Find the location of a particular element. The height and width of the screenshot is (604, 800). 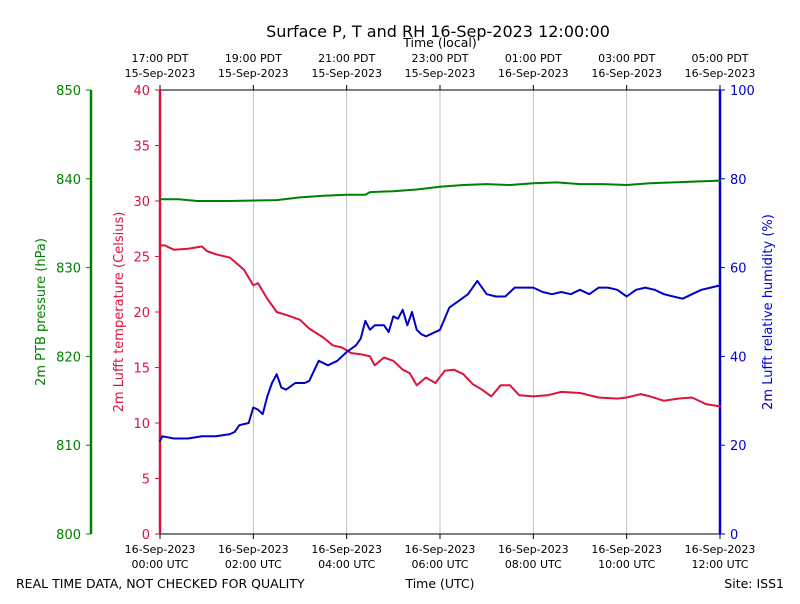

bottom-tick-date-2: 16-Sep-2023 is located at coordinates (346, 549).